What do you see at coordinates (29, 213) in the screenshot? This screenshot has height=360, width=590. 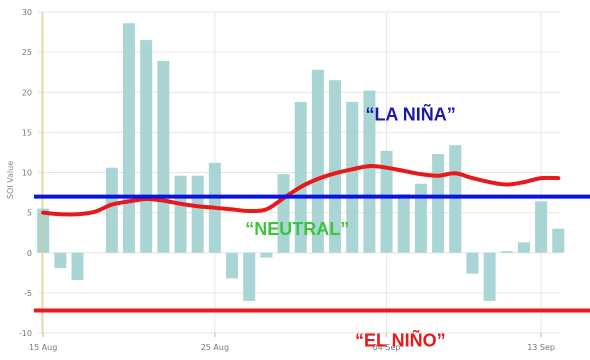 I see `y-tick-label: 5` at bounding box center [29, 213].